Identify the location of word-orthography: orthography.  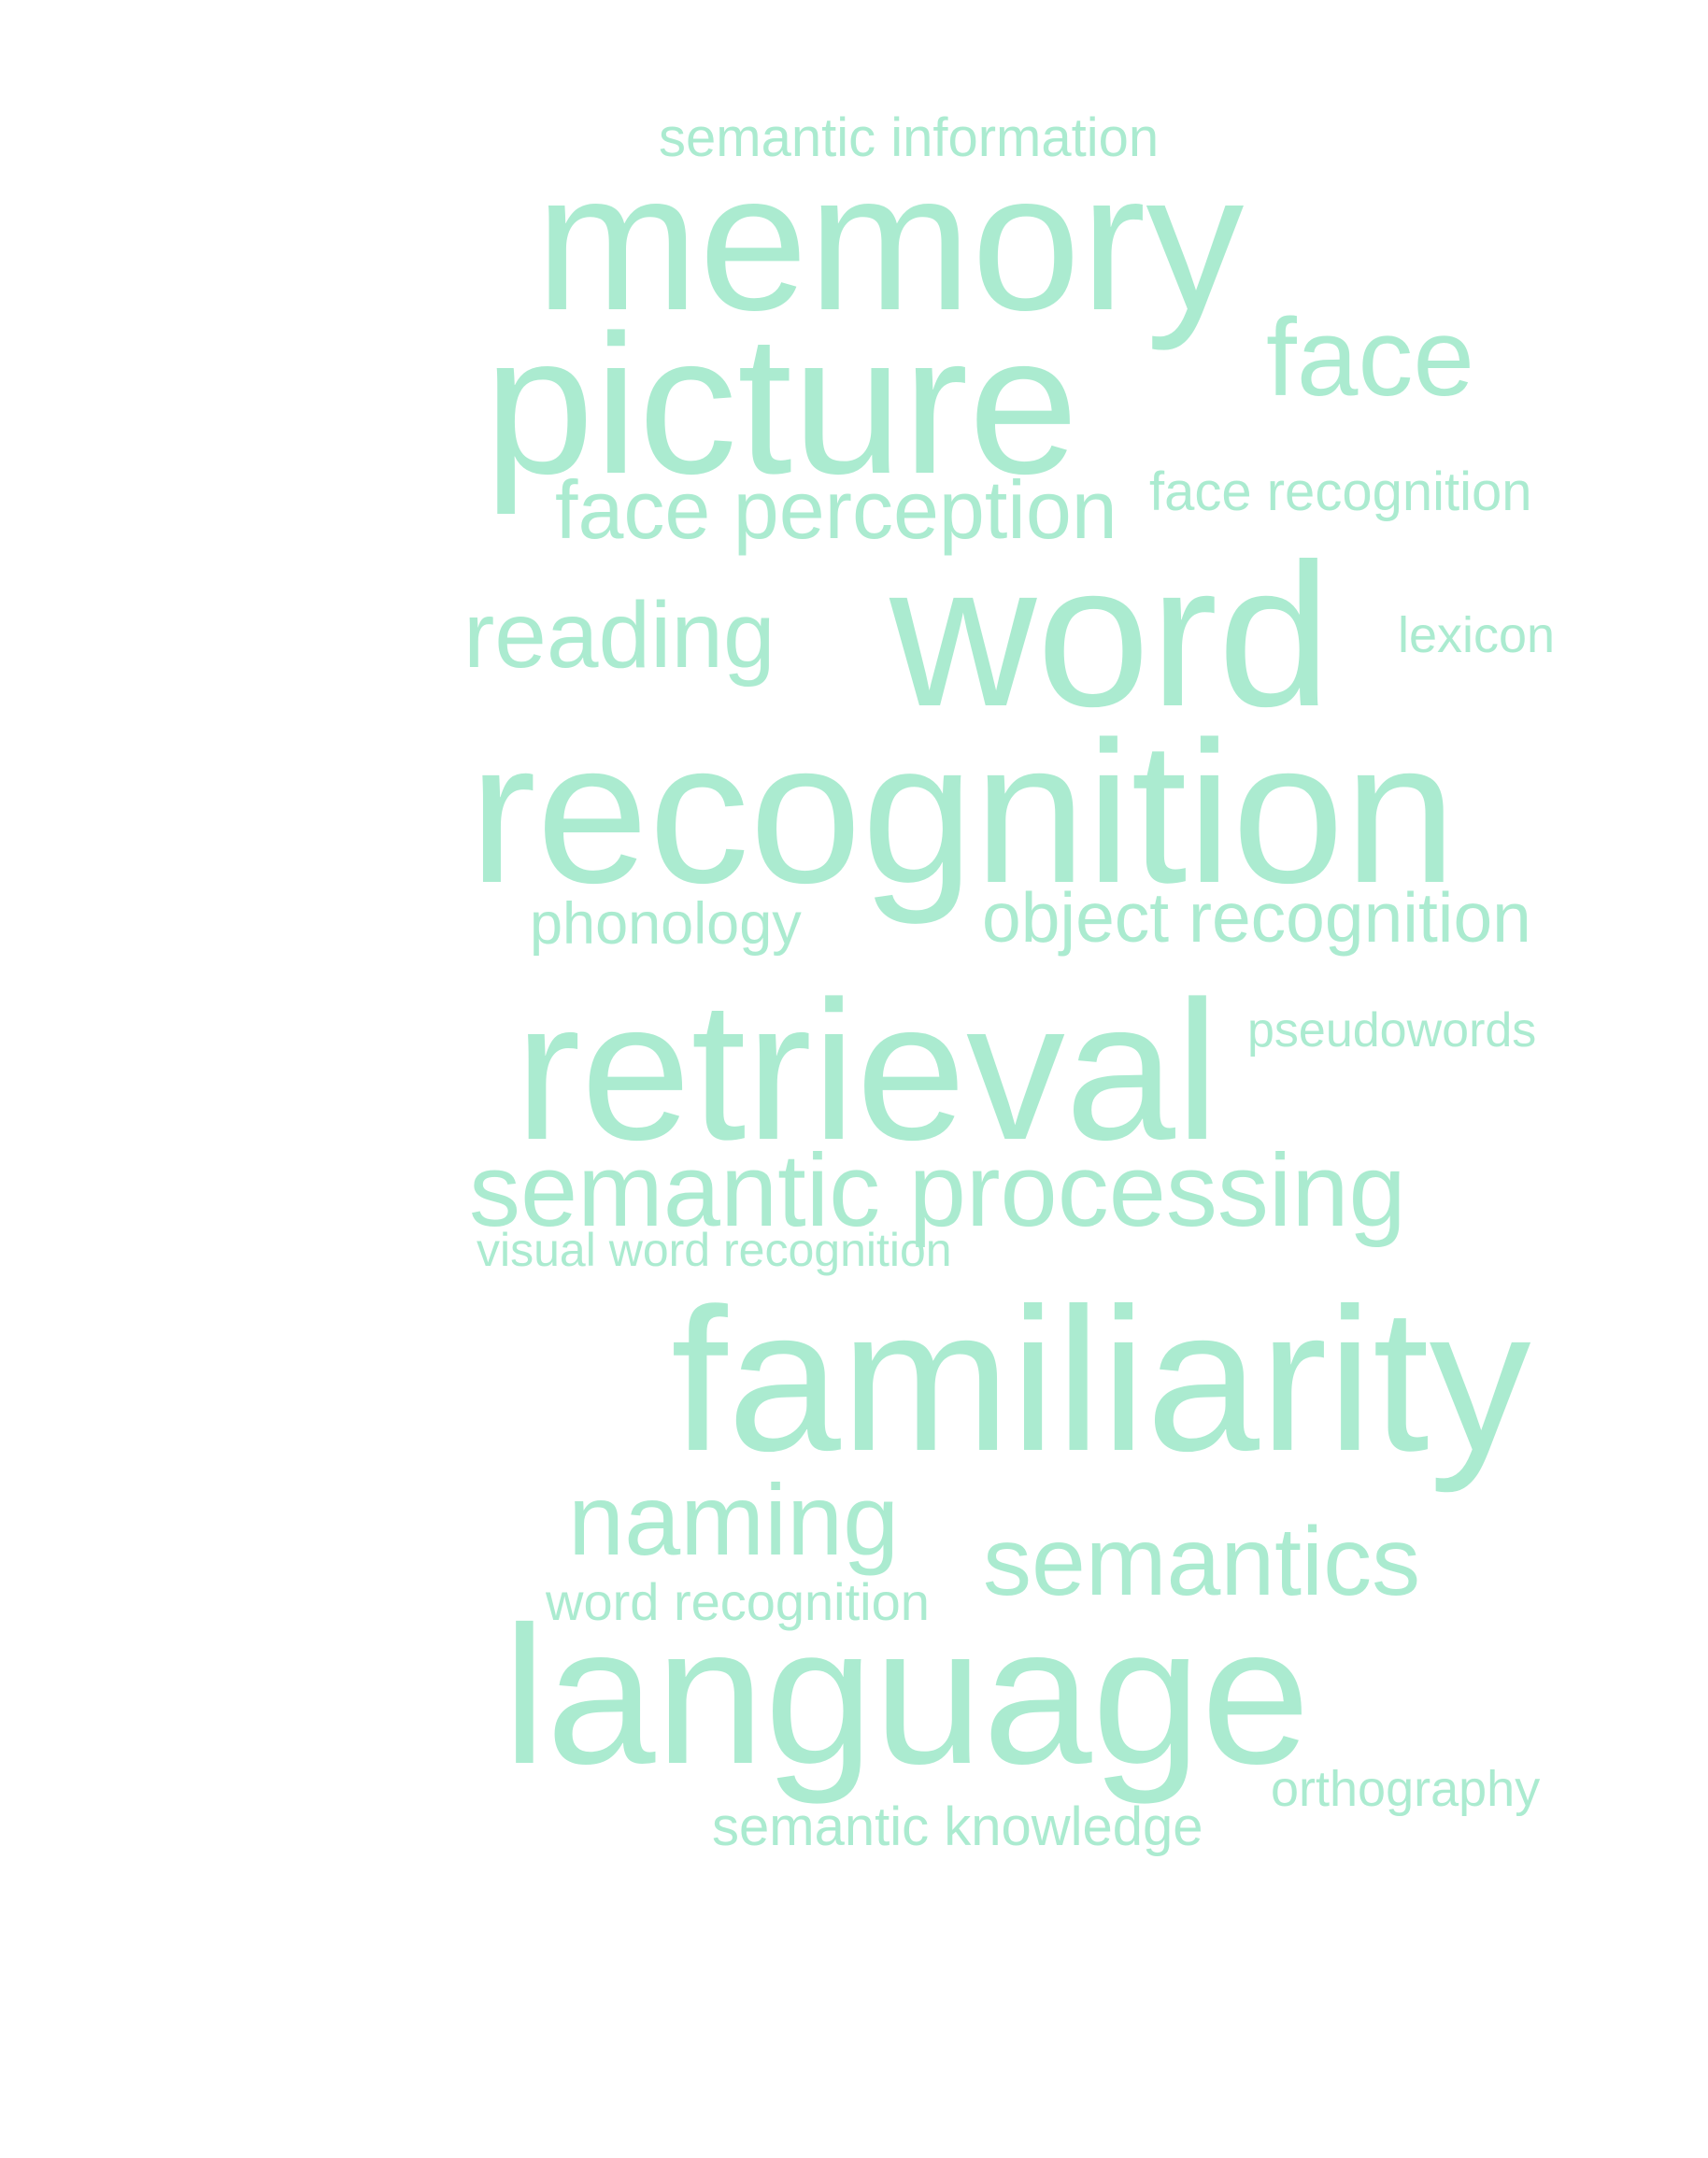
(1406, 1789).